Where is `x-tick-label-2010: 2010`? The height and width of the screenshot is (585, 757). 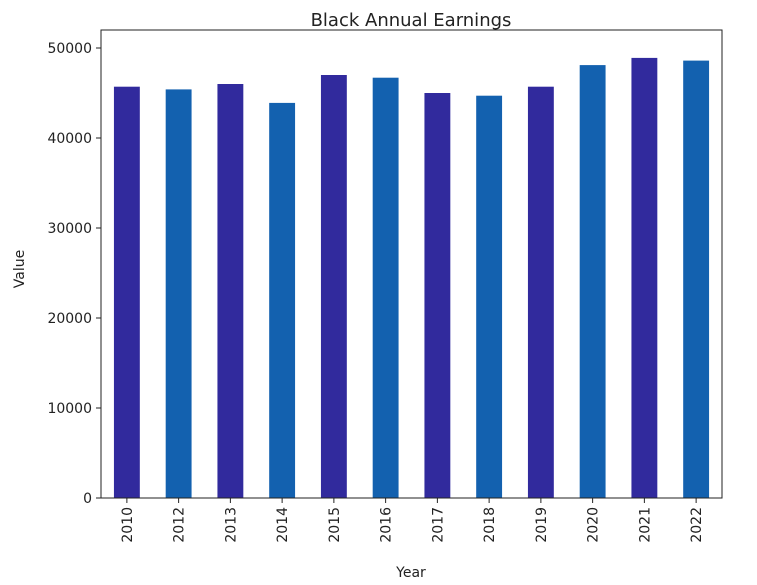 x-tick-label-2010: 2010 is located at coordinates (128, 525).